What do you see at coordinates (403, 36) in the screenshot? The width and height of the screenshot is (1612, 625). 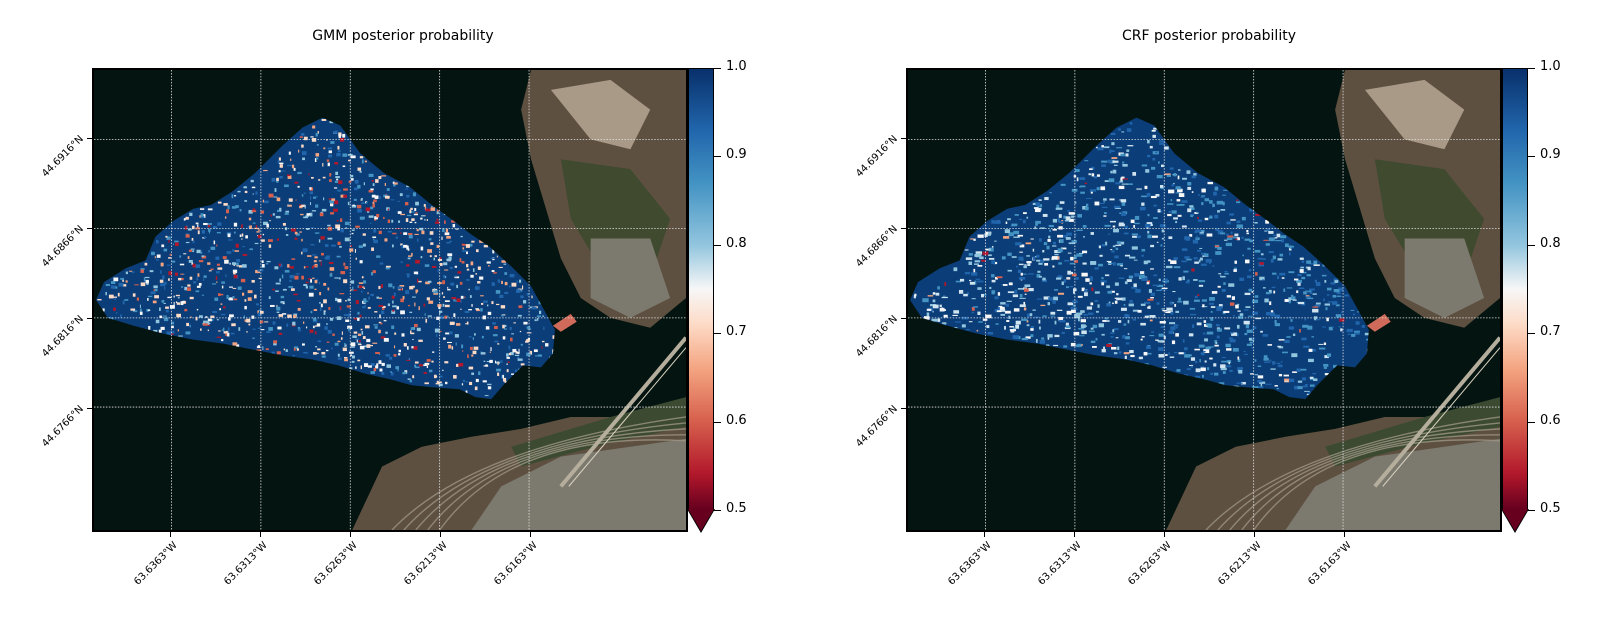 I see `panel-title: GMM posterior probability` at bounding box center [403, 36].